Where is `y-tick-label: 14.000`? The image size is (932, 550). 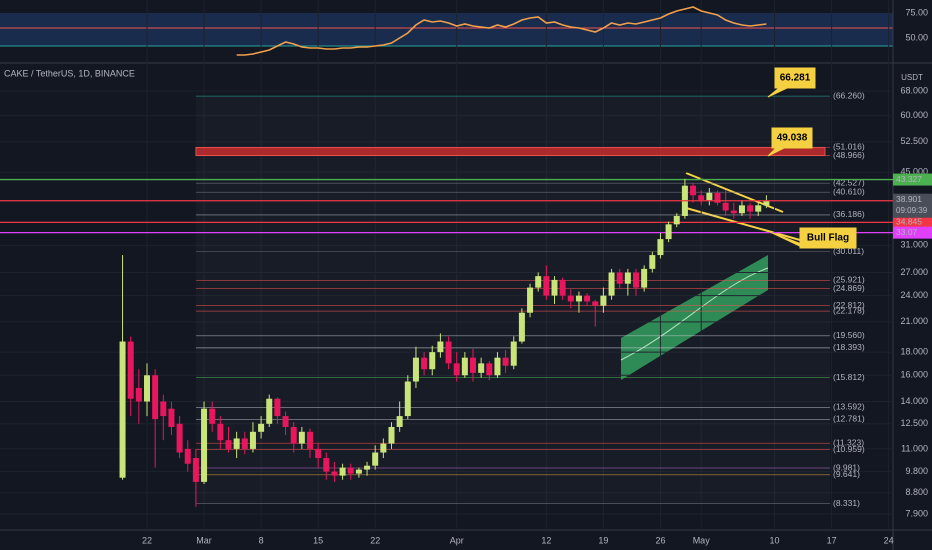 y-tick-label: 14.000 is located at coordinates (914, 401).